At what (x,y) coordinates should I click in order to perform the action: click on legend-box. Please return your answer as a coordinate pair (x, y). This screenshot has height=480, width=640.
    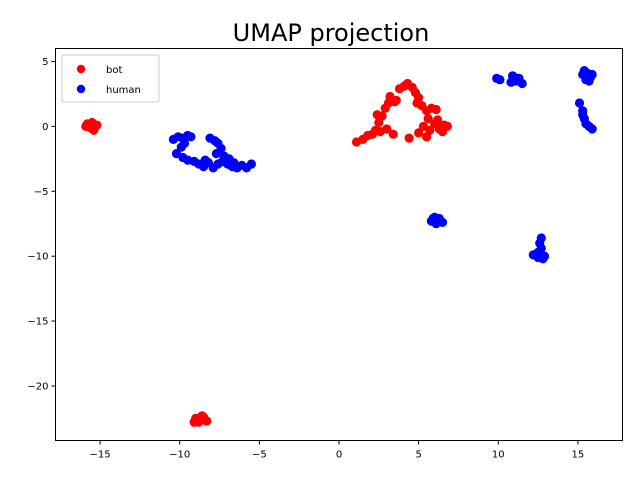
    Looking at the image, I should click on (110, 78).